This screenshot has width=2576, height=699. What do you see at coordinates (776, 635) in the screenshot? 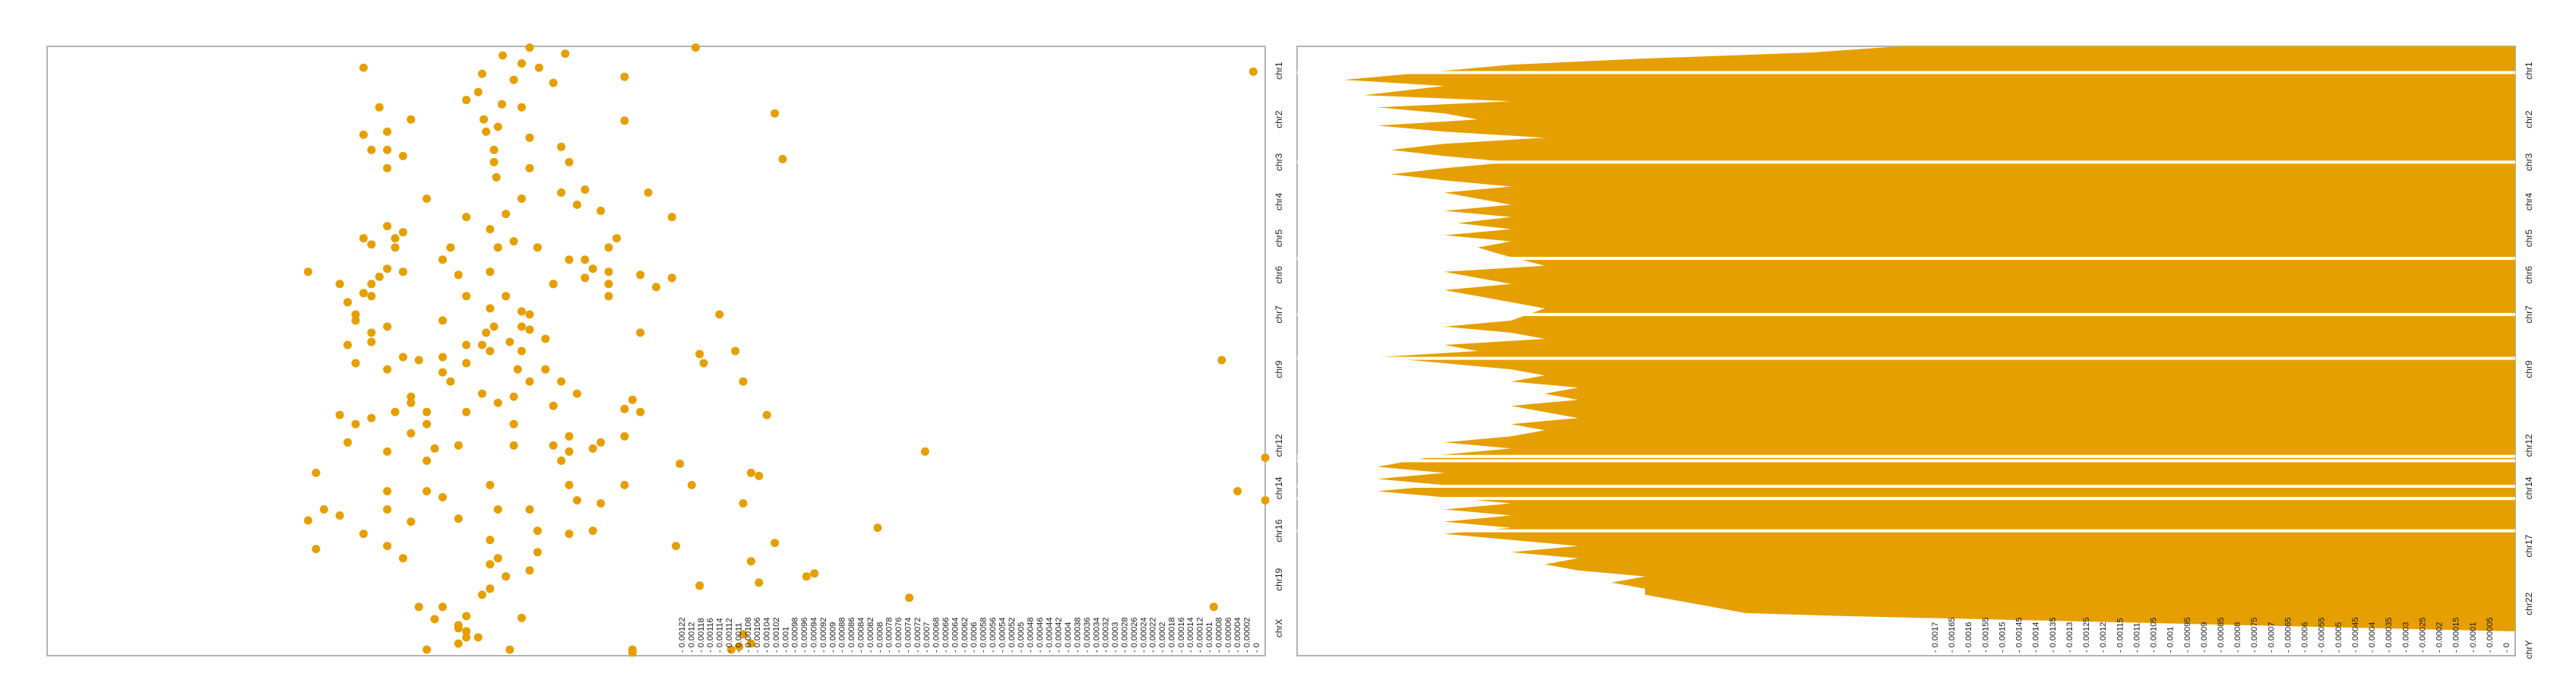
I see `x-tick-label: - 0.00102` at bounding box center [776, 635].